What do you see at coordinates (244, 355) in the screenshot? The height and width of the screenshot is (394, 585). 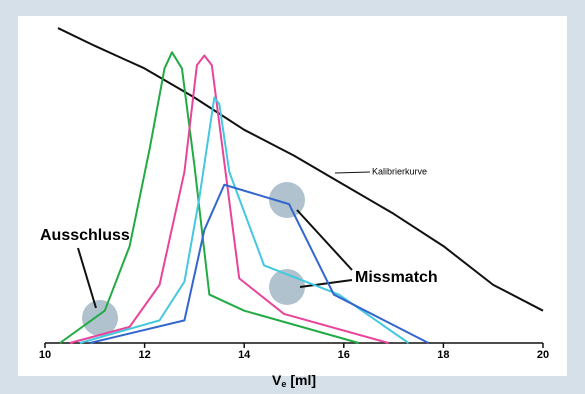 I see `x-tick-label: 14` at bounding box center [244, 355].